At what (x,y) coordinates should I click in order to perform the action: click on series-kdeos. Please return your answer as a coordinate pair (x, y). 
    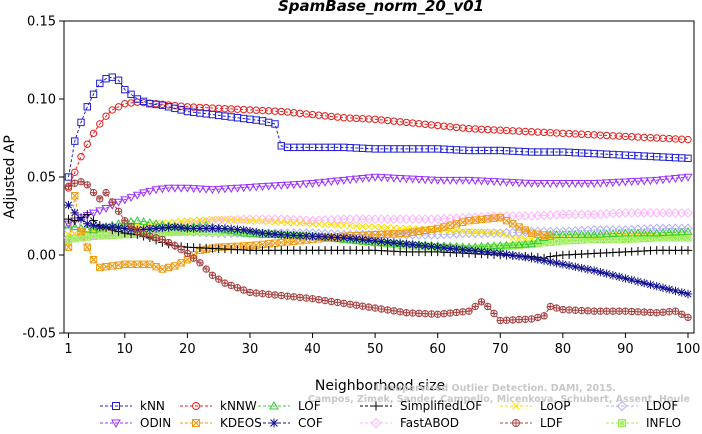
    Looking at the image, I should click on (309, 232).